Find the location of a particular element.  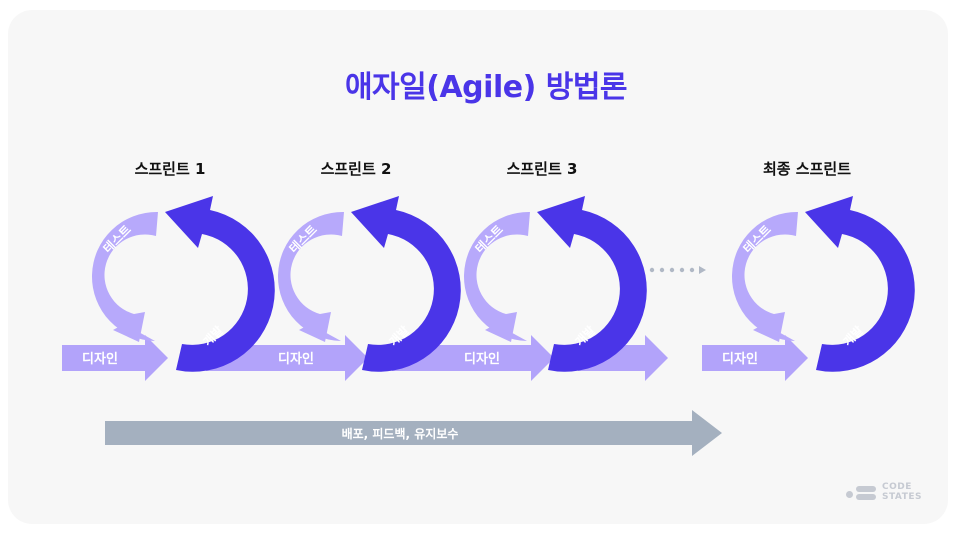

sprint-3-cycle: 디자인 테스트 개발 is located at coordinates (555, 284).